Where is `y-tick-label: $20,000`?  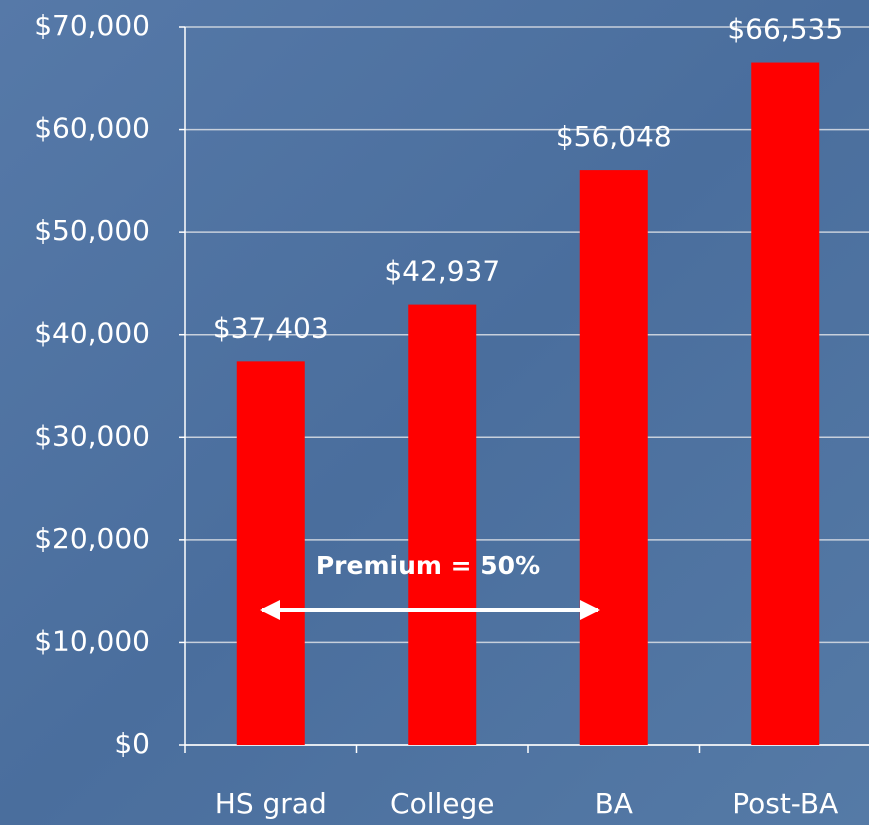 y-tick-label: $20,000 is located at coordinates (92, 538).